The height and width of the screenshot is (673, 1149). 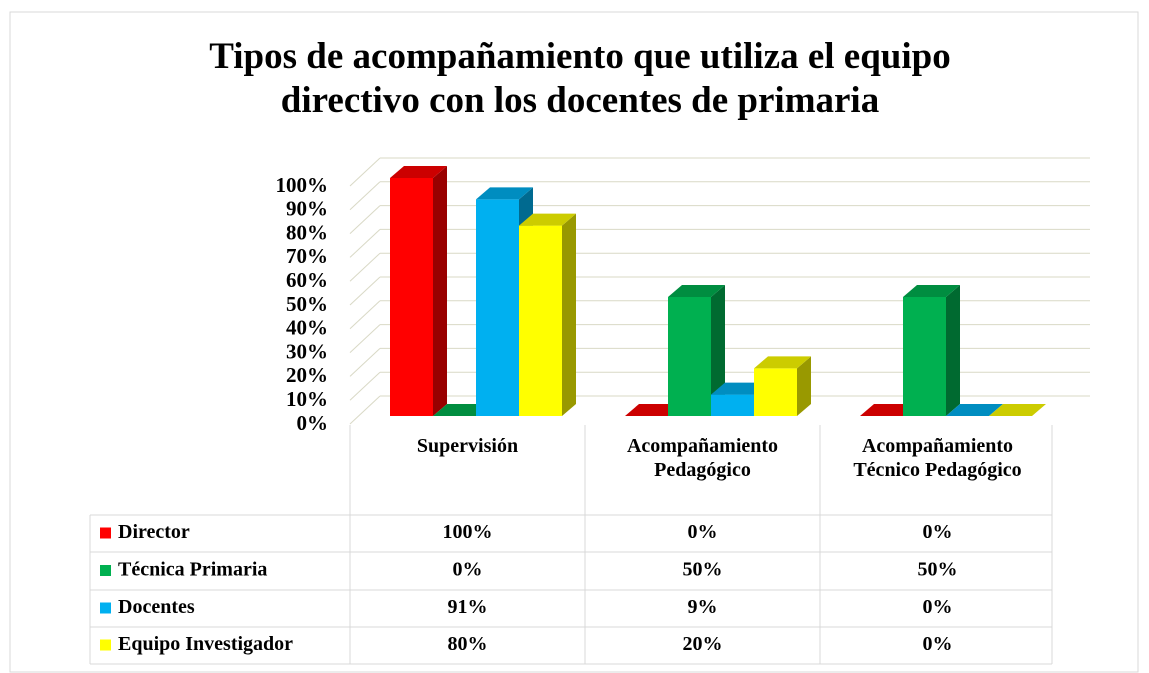 I want to click on y-tick-label: 20%, so click(x=307, y=375).